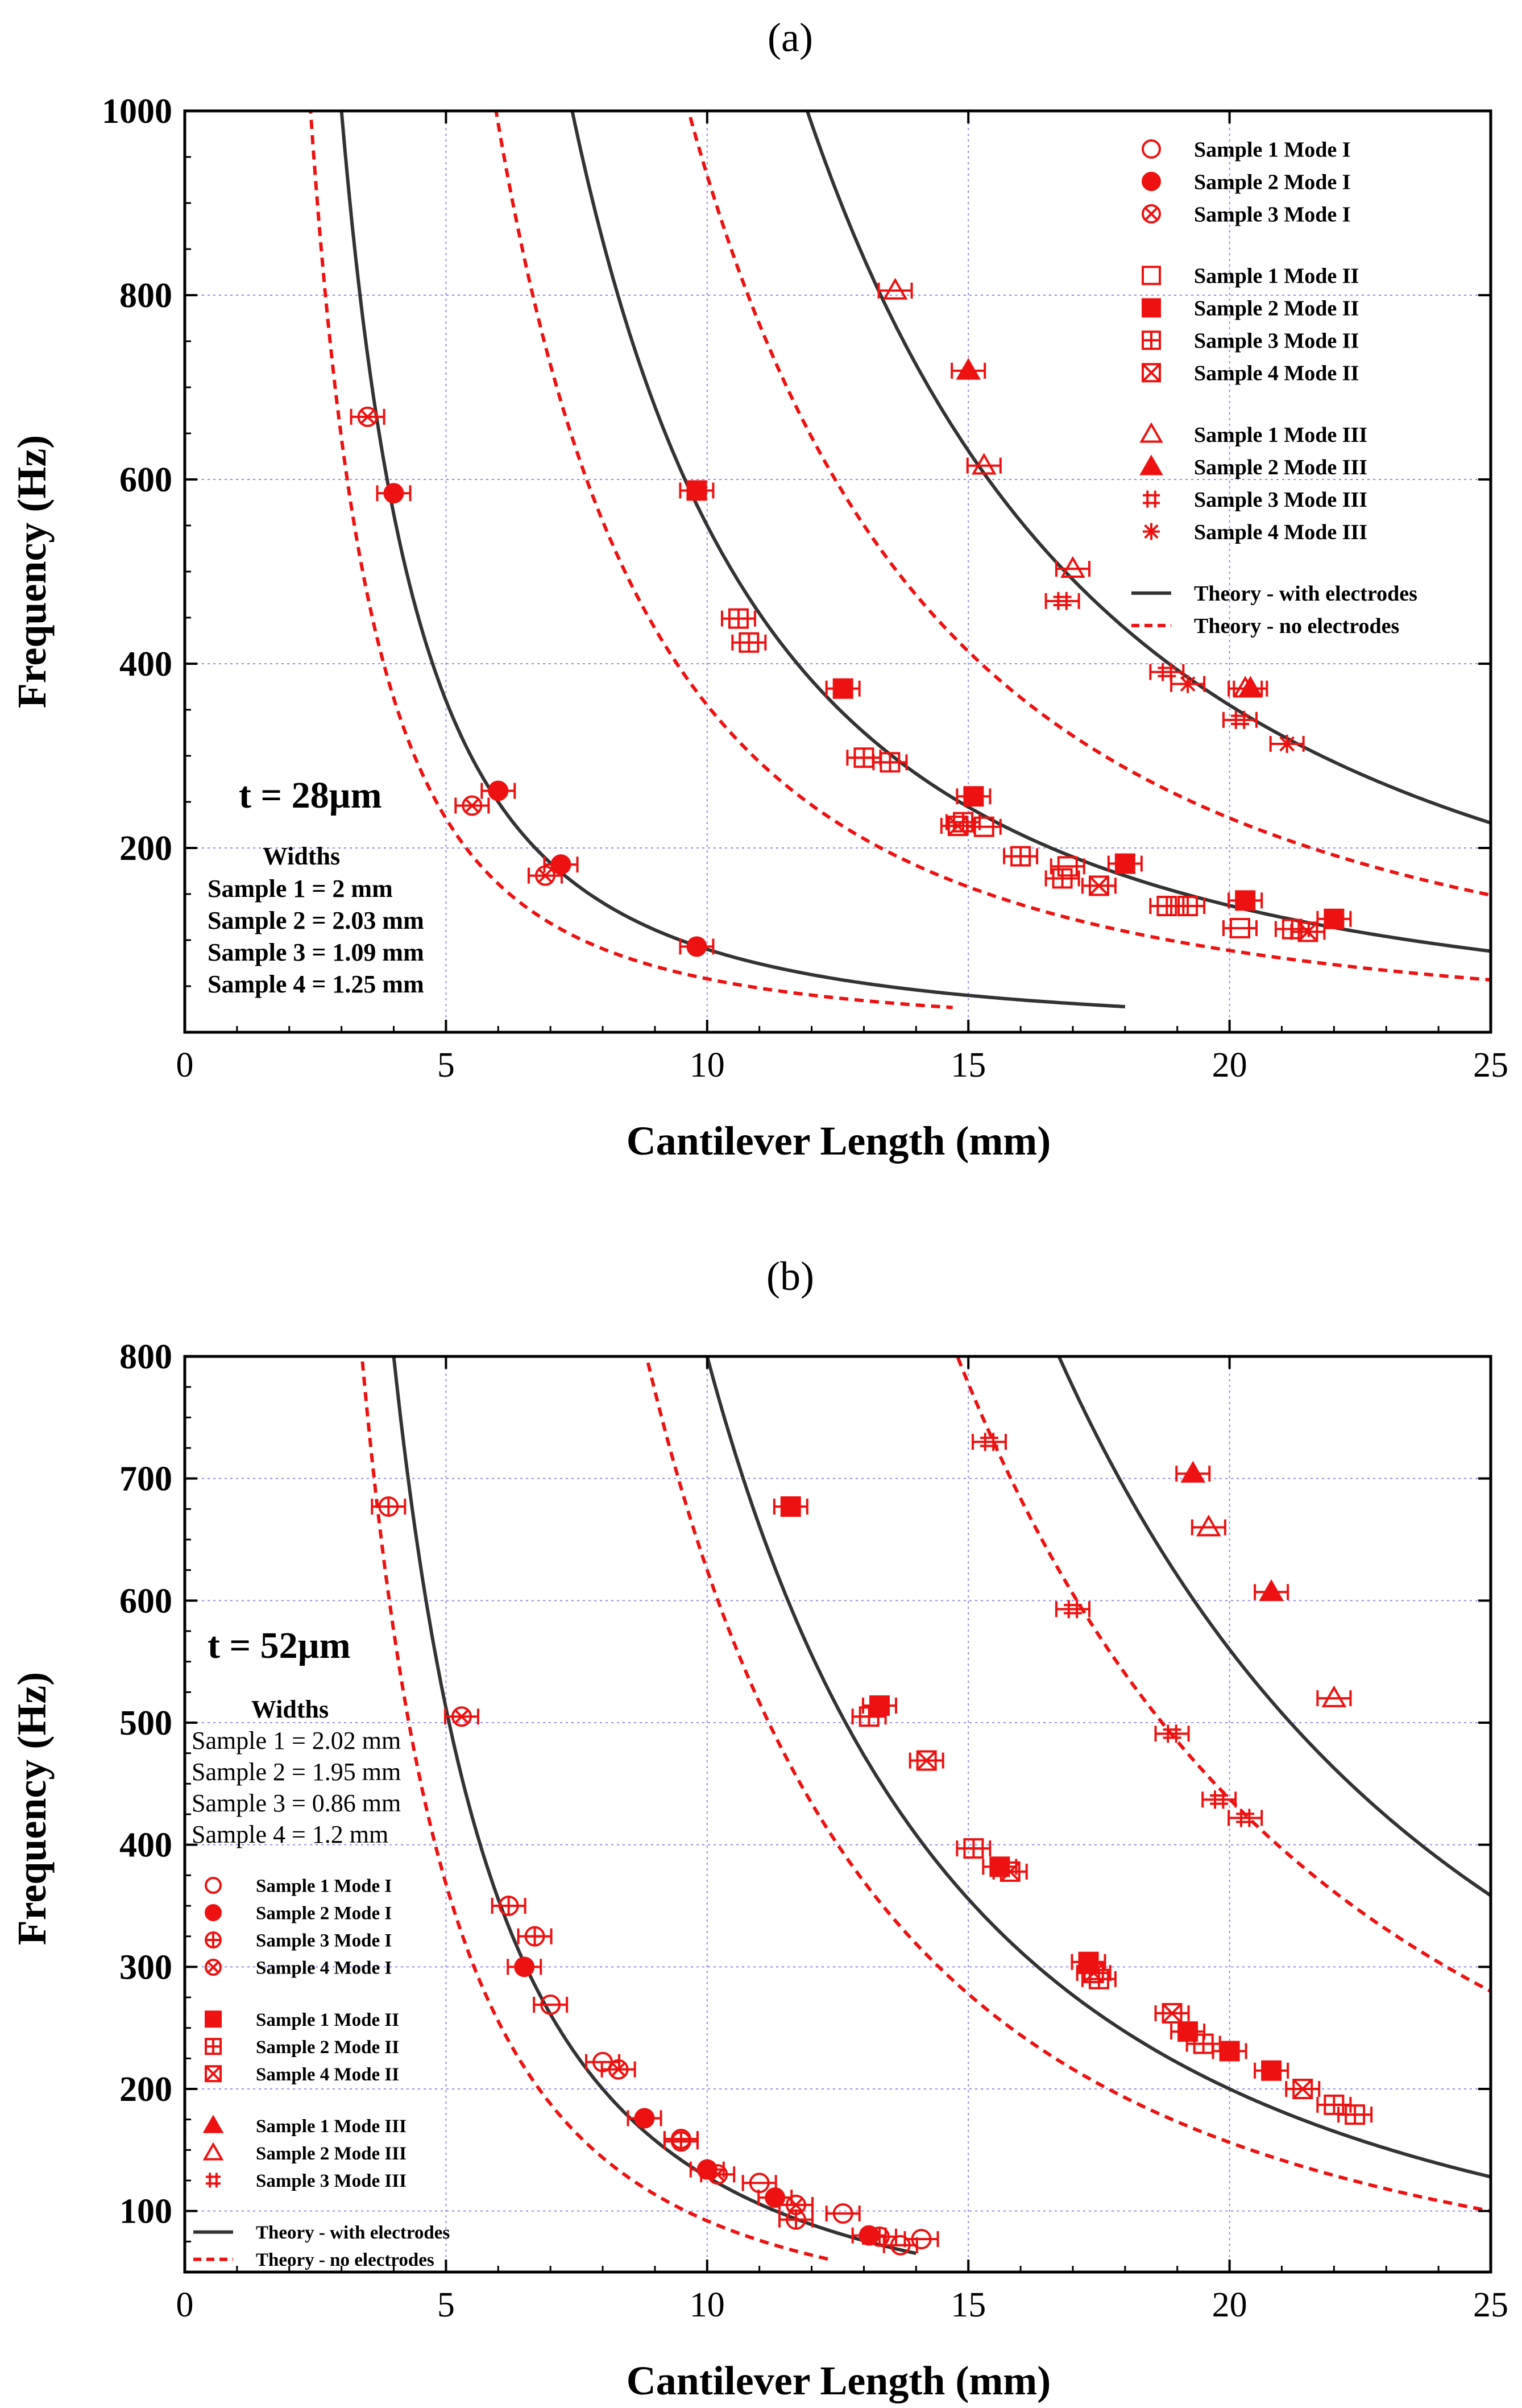 Image resolution: width=1522 pixels, height=2408 pixels. I want to click on y-tick-label: 200, so click(145, 848).